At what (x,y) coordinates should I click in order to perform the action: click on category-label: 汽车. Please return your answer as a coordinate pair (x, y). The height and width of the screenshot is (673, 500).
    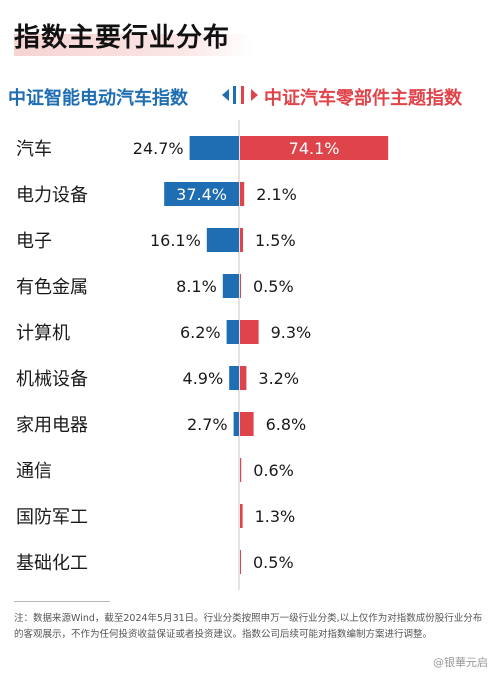
    Looking at the image, I should click on (34, 149).